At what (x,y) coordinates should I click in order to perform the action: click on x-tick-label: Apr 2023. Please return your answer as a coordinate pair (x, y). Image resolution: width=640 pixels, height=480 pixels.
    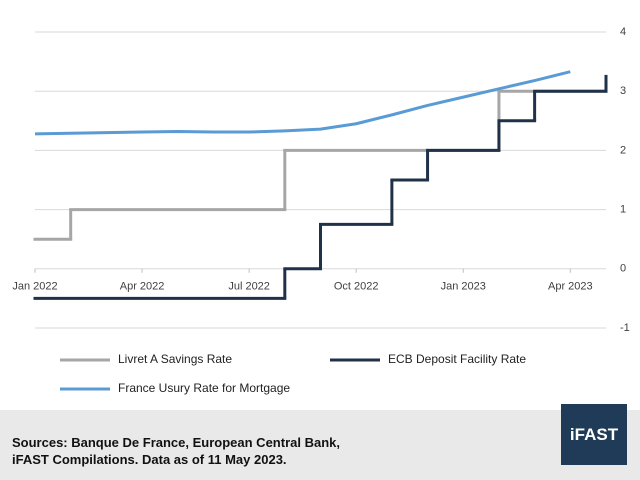
    Looking at the image, I should click on (570, 287).